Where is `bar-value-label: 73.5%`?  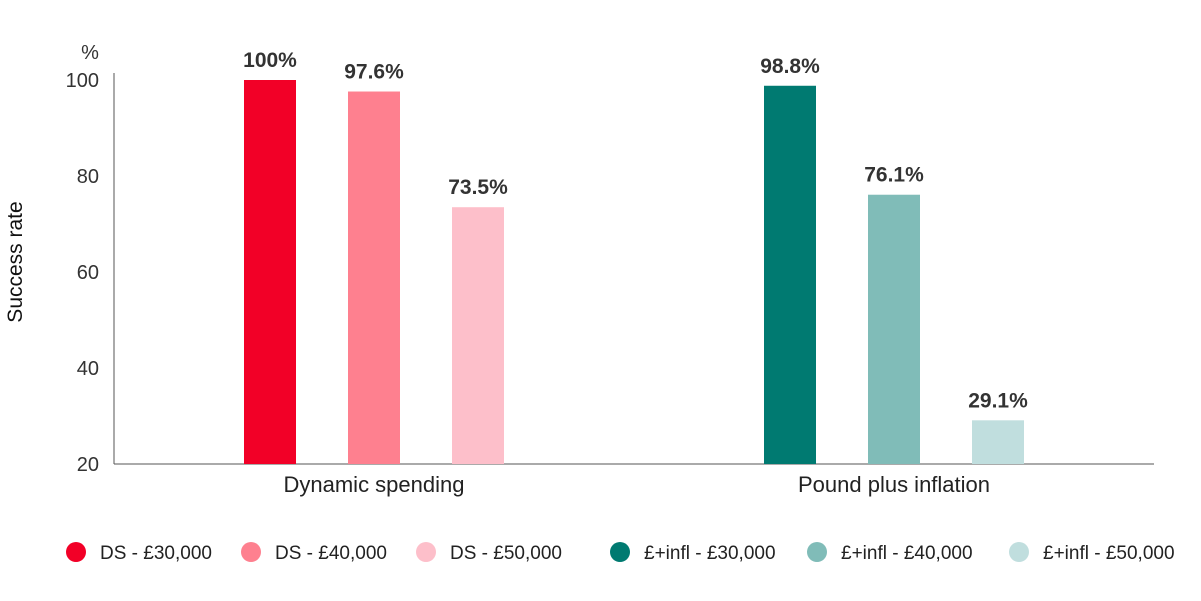
bar-value-label: 73.5% is located at coordinates (478, 187).